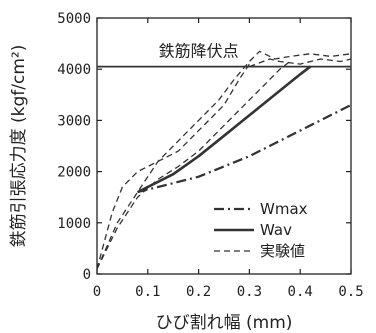 The height and width of the screenshot is (333, 376). Describe the element at coordinates (74, 121) in the screenshot. I see `y-tick-label: 3000` at that location.